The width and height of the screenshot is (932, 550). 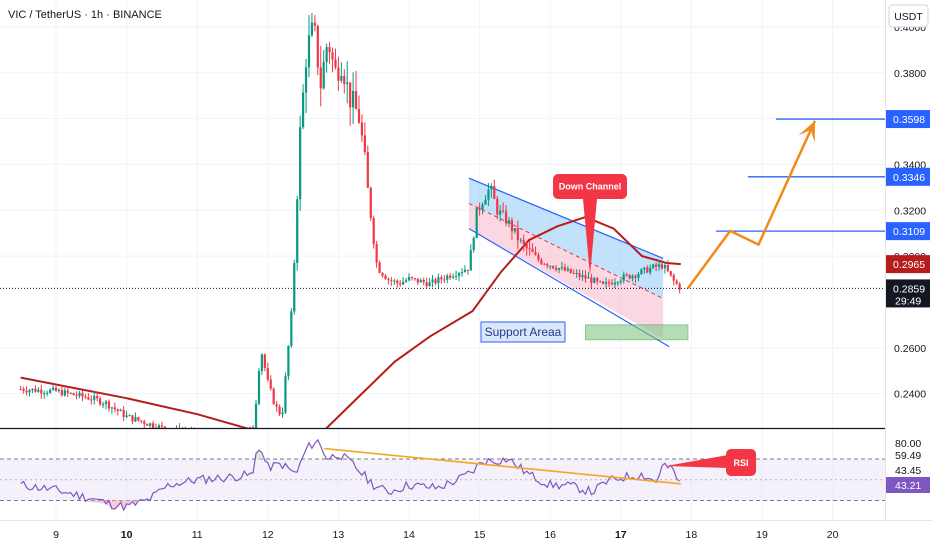 I want to click on currency-button: USDT, so click(x=908, y=16).